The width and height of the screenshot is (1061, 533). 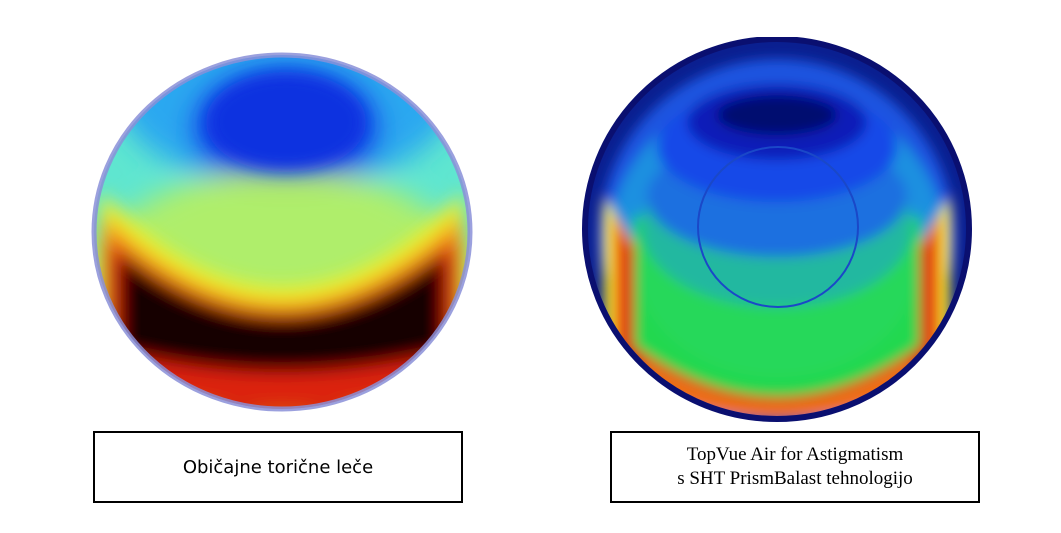 What do you see at coordinates (795, 454) in the screenshot?
I see `topvue-lens-caption-line1: TopVue Air for Astigmatism` at bounding box center [795, 454].